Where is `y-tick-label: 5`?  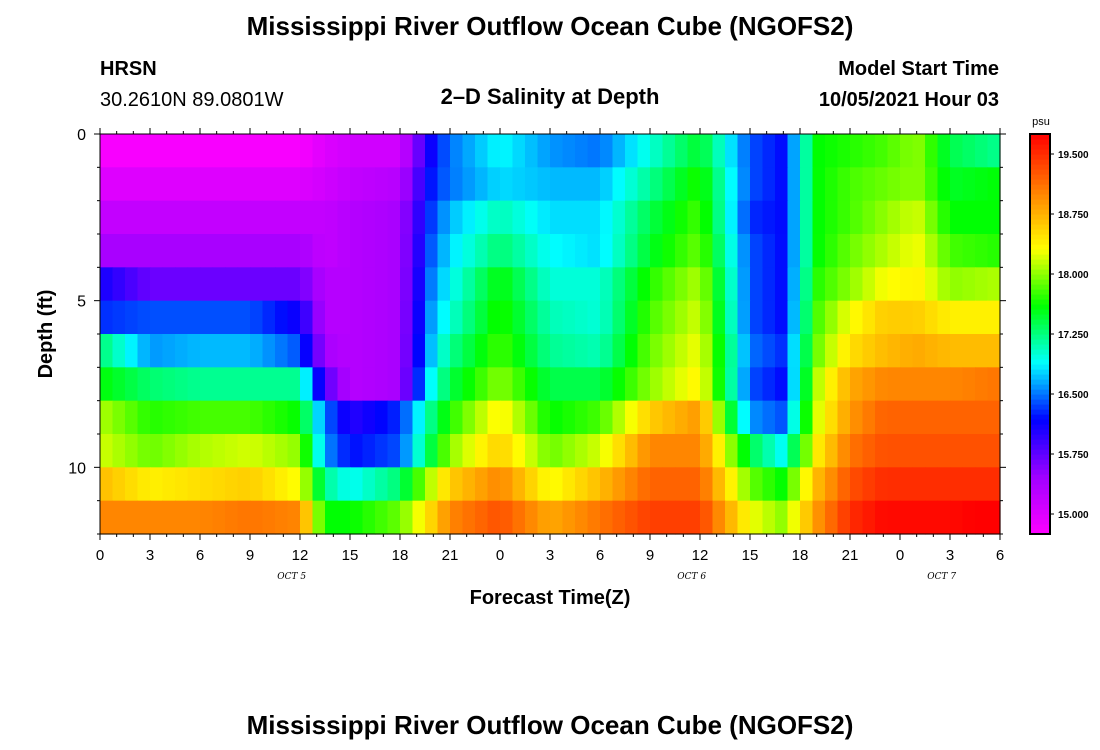
y-tick-label: 5 is located at coordinates (81, 302).